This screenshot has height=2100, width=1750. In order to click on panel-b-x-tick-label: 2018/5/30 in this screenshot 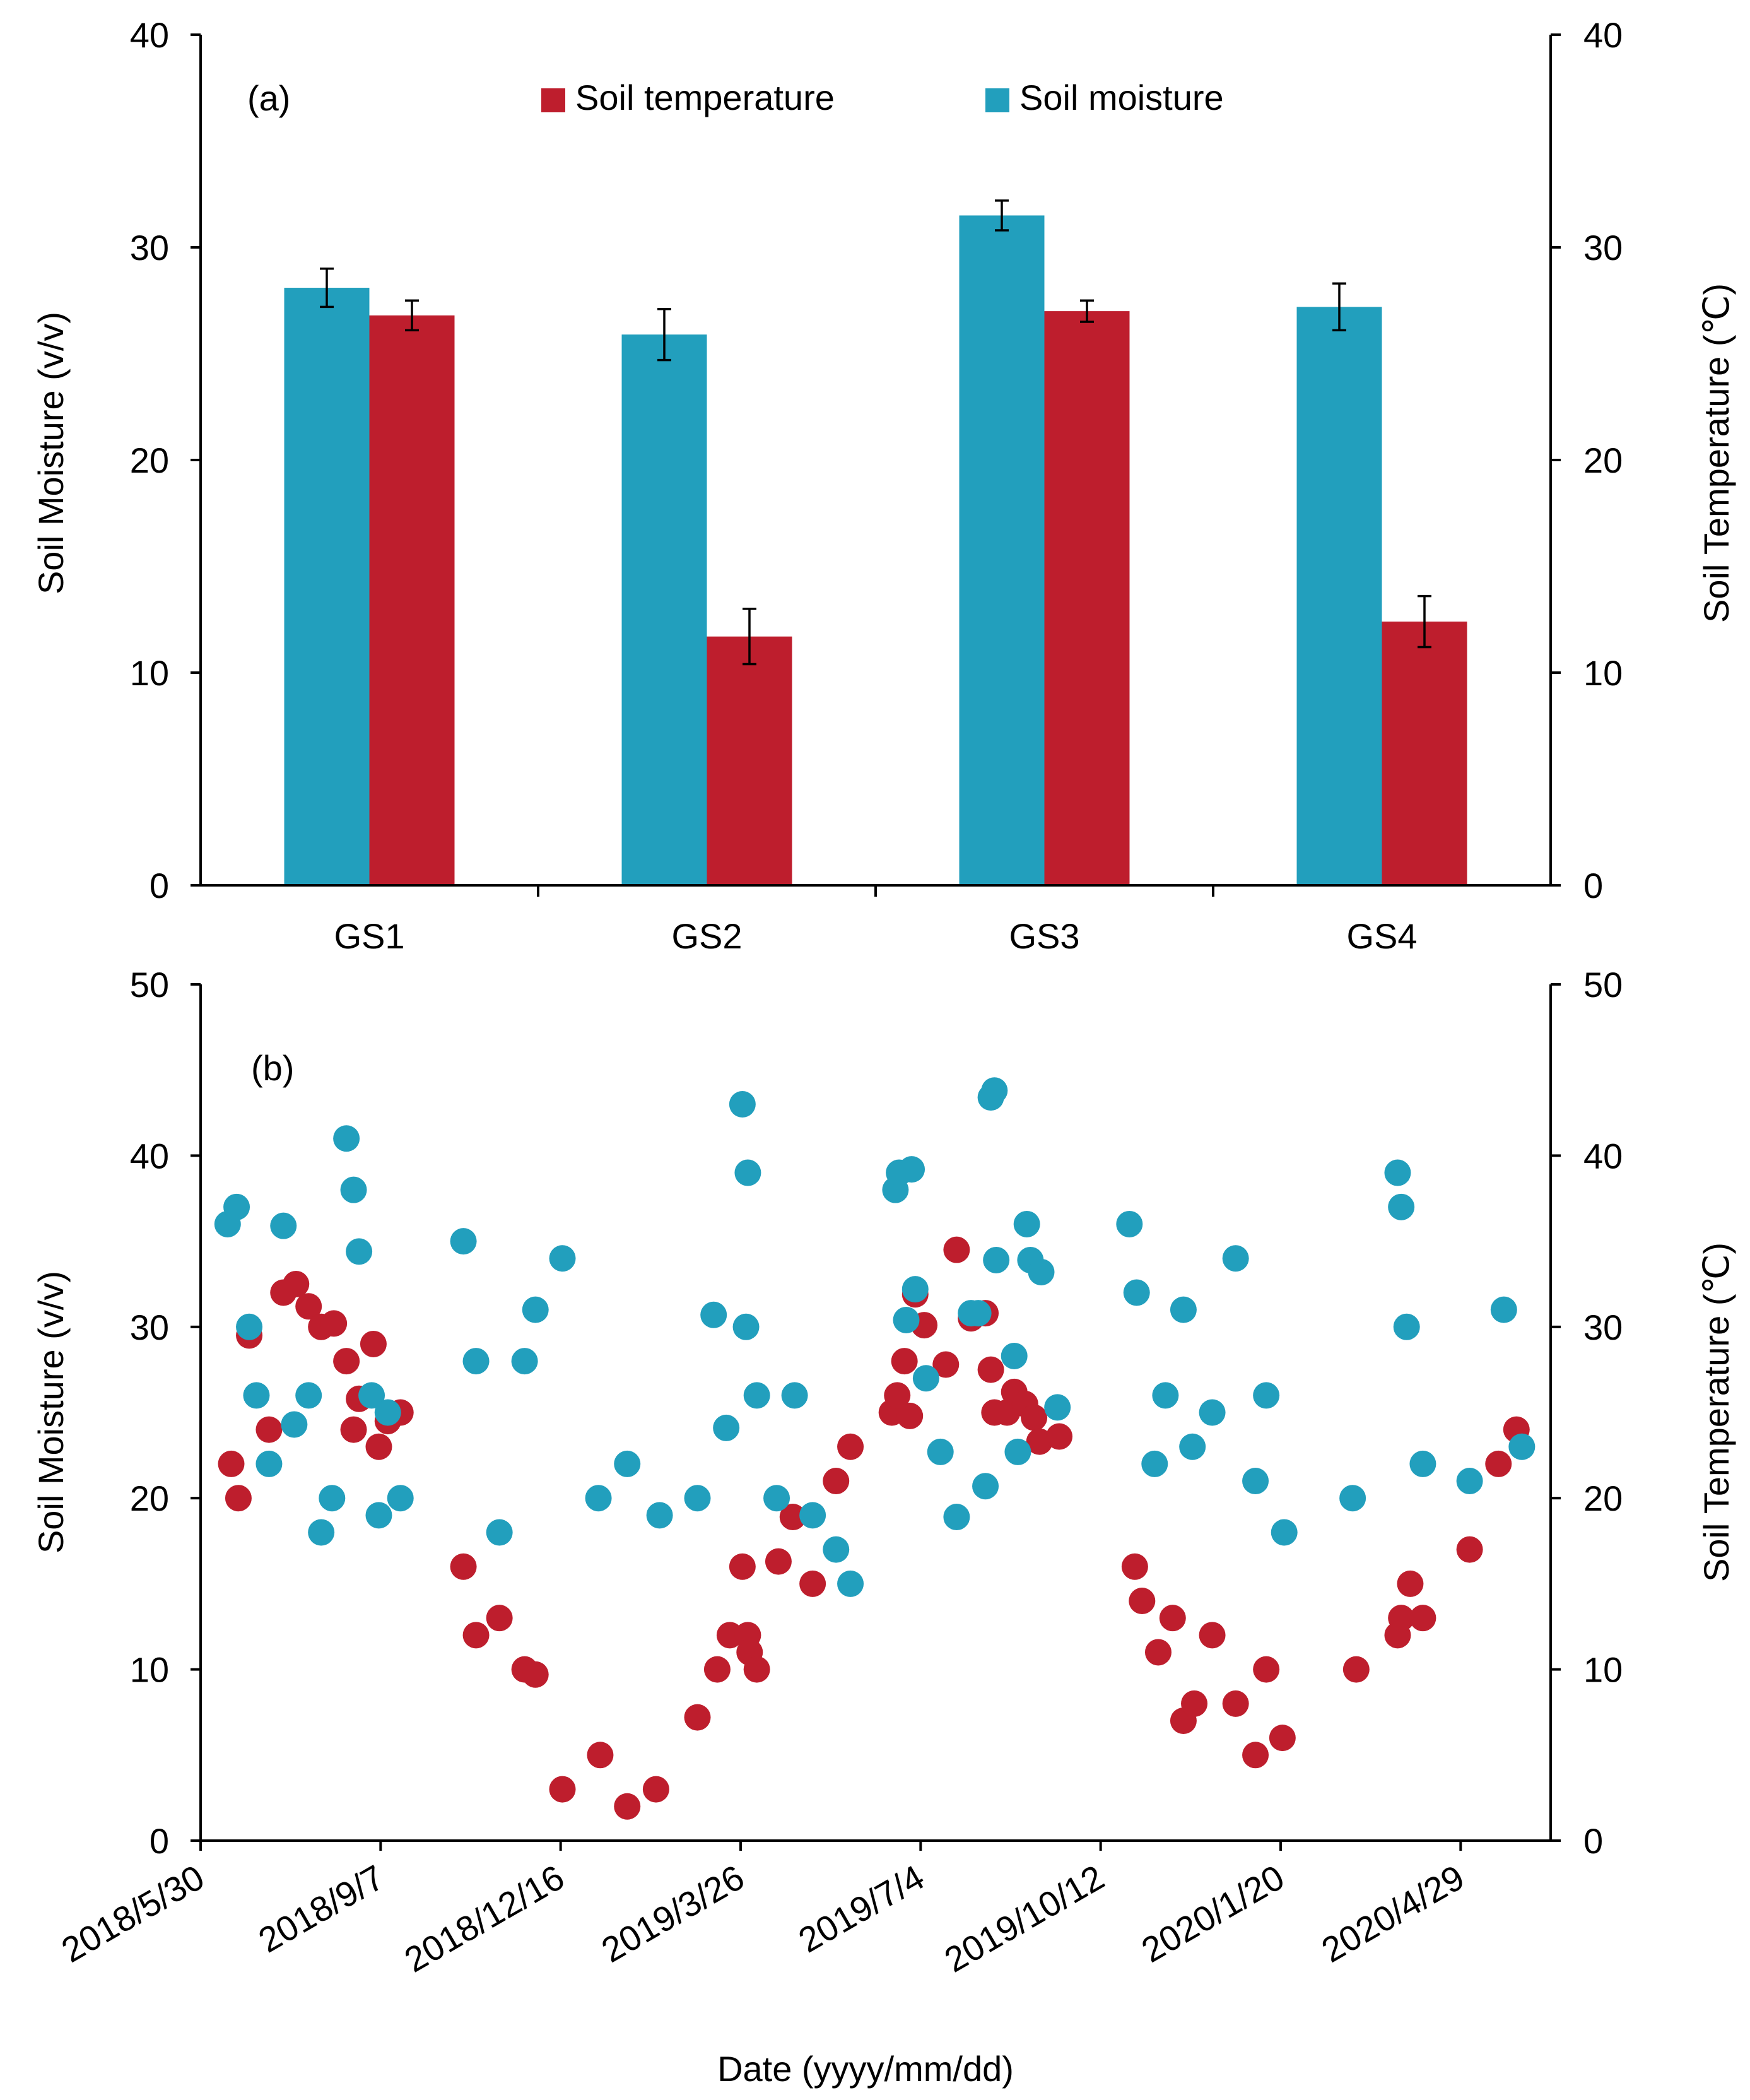, I will do `click(133, 1914)`.